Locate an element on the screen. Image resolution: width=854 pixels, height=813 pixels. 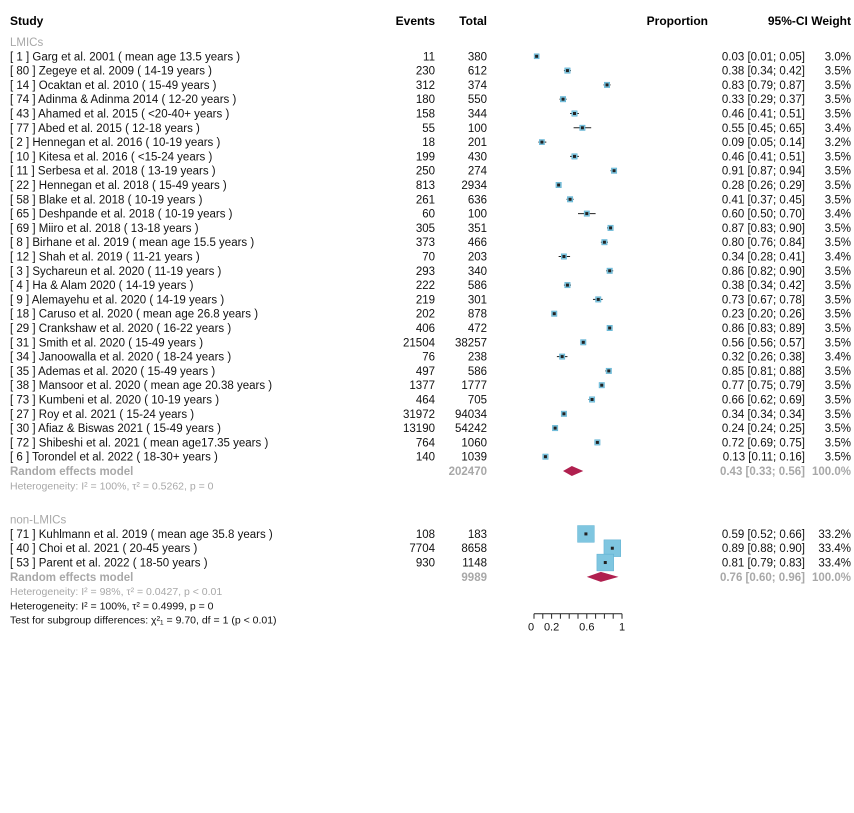
weight-value: 3.0% is located at coordinates (838, 57).